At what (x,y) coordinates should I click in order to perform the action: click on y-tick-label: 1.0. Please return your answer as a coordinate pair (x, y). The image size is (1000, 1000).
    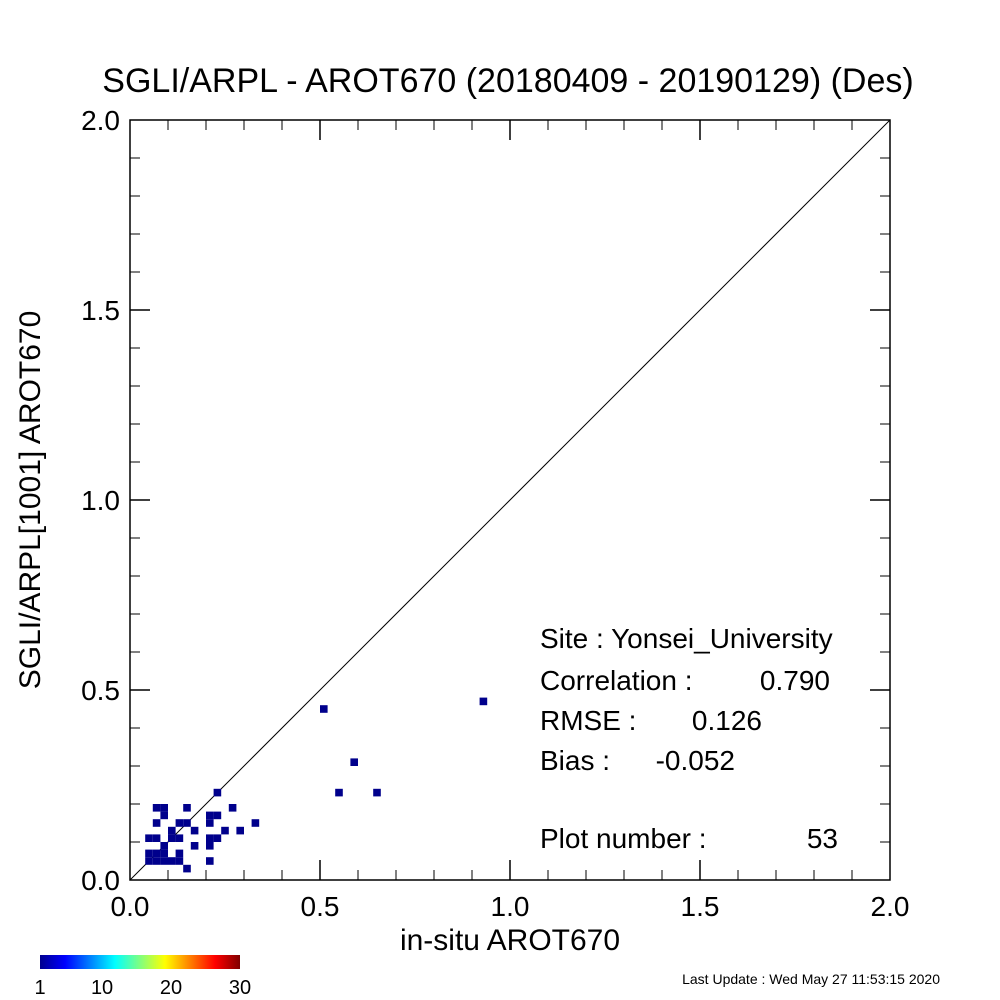
    Looking at the image, I should click on (100, 500).